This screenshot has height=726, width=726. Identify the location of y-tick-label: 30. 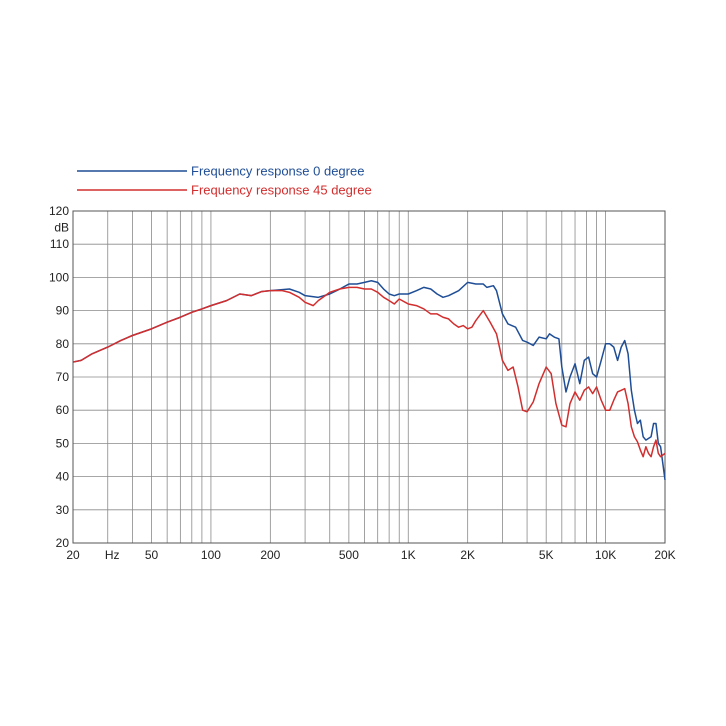
(63, 510).